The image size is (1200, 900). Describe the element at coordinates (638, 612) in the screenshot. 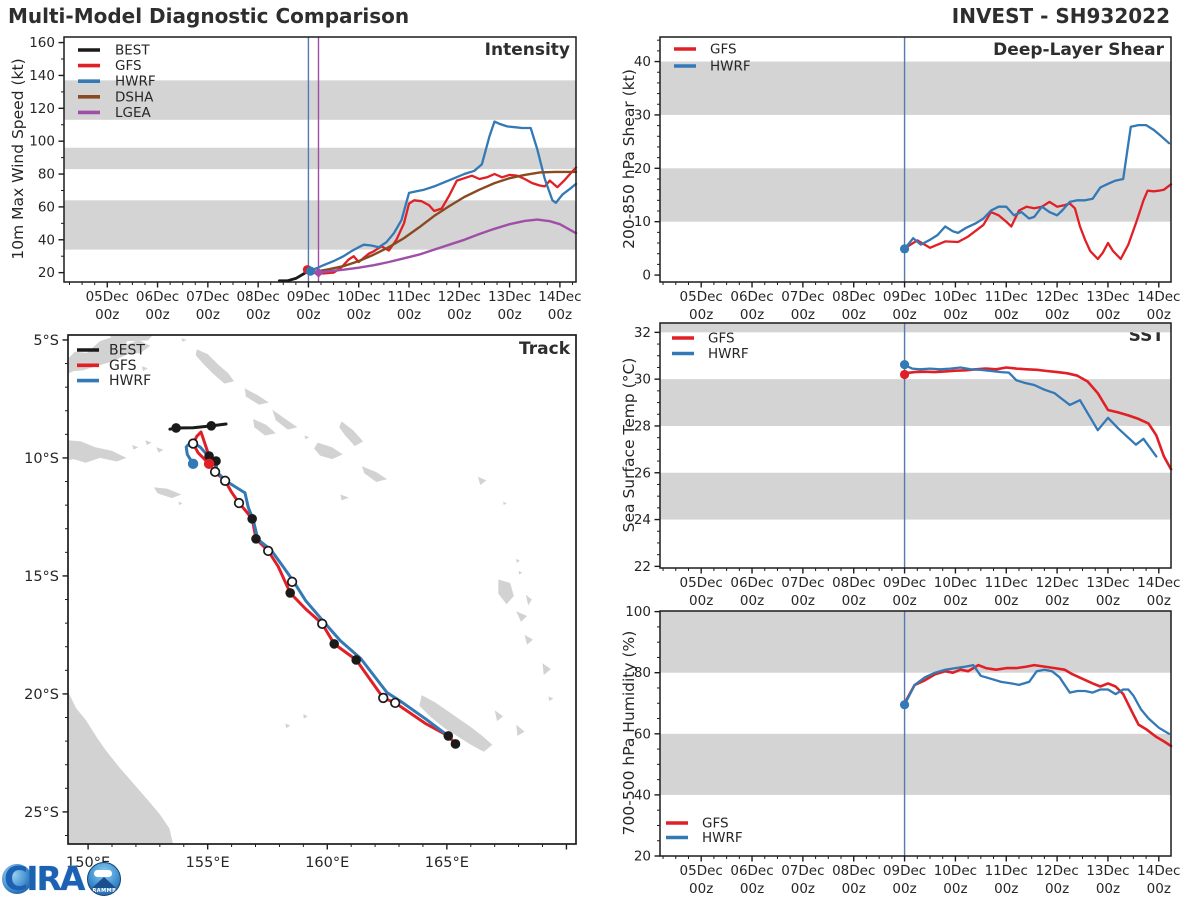

I see `y-tick-label: 100` at that location.